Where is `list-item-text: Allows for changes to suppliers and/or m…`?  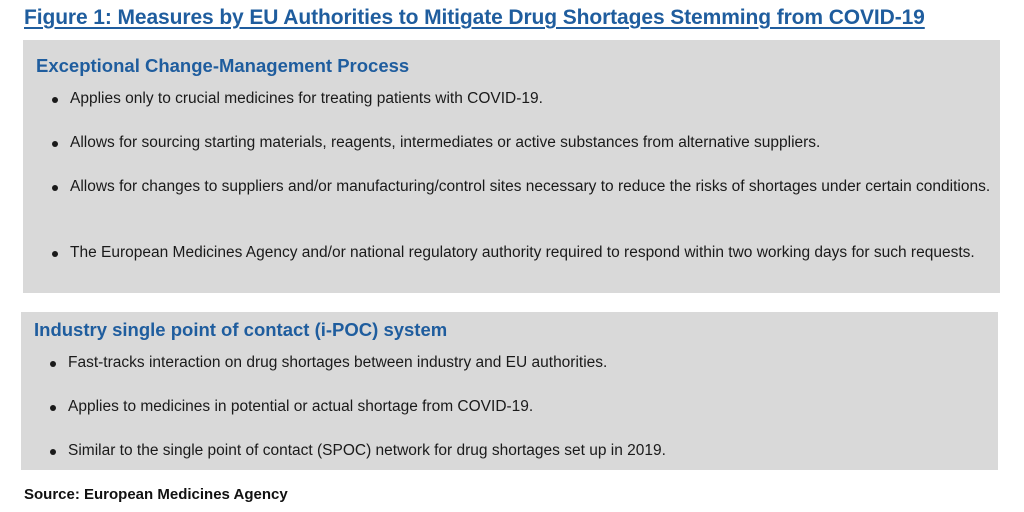 list-item-text: Allows for changes to suppliers and/or m… is located at coordinates (530, 186).